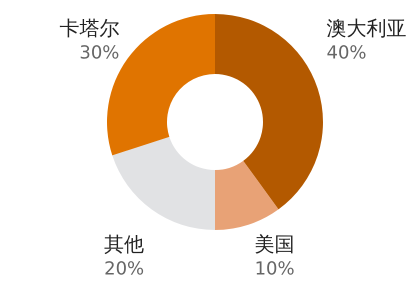  What do you see at coordinates (274, 244) in the screenshot?
I see `slice-label: 美国` at bounding box center [274, 244].